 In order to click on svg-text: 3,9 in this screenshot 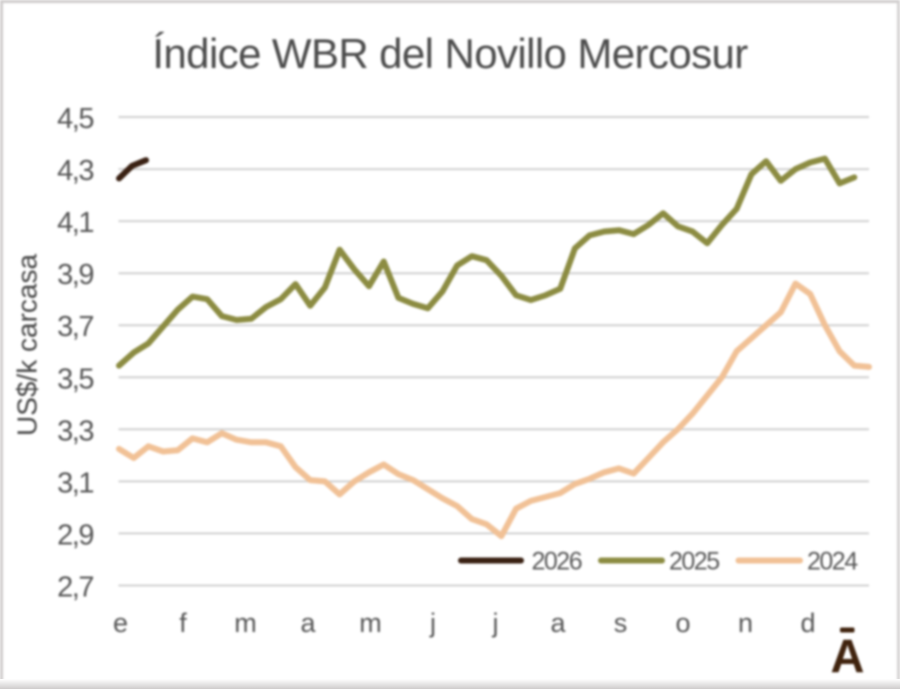, I will do `click(75, 275)`.